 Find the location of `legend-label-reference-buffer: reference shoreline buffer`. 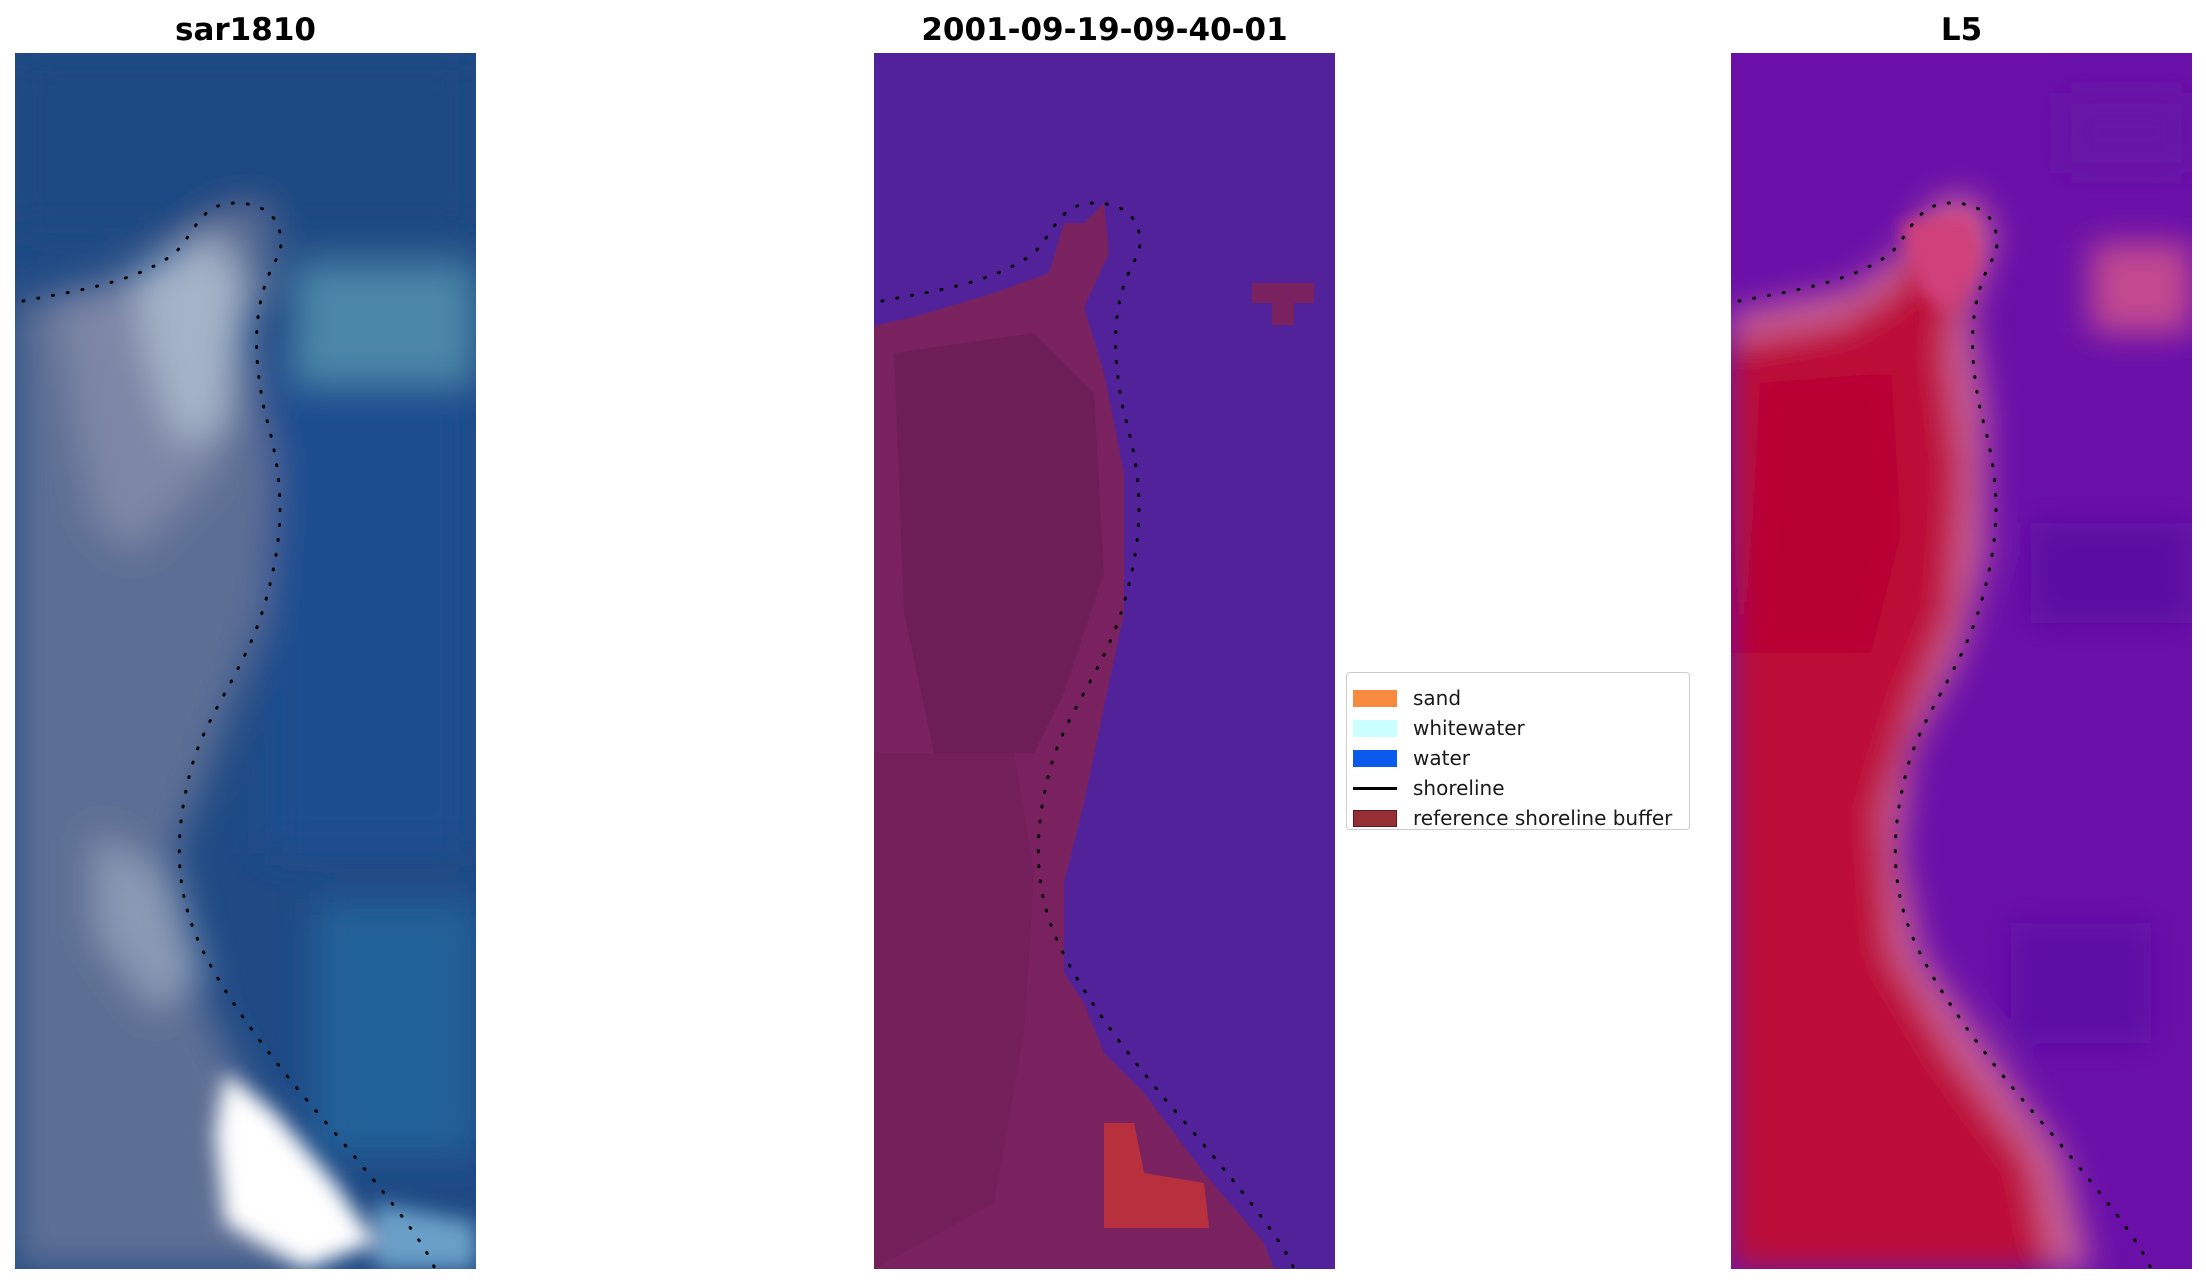

legend-label-reference-buffer: reference shoreline buffer is located at coordinates (1543, 818).